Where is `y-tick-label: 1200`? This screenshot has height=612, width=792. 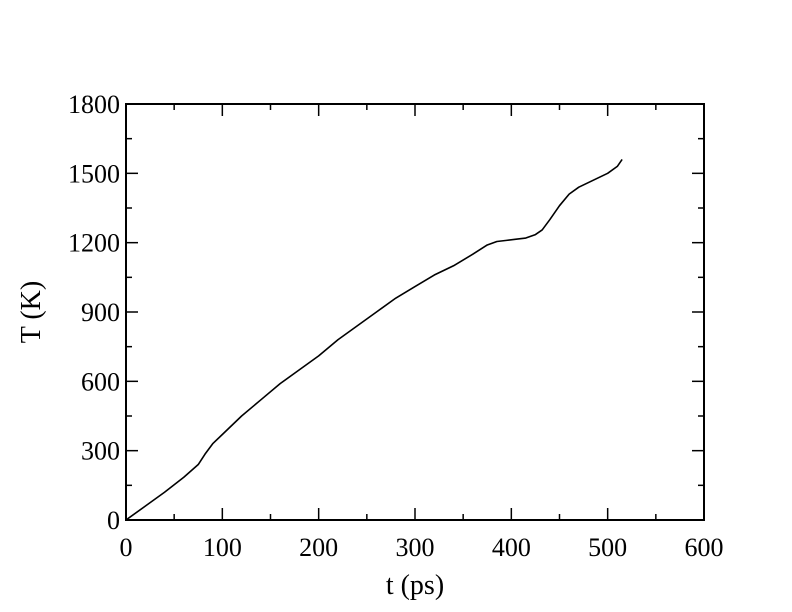 y-tick-label: 1200 is located at coordinates (94, 243).